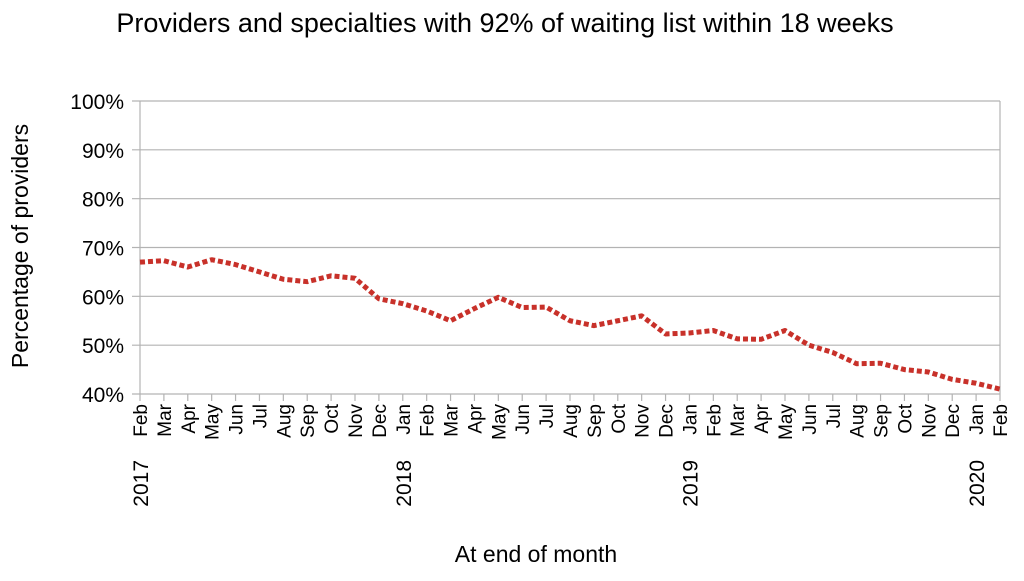  Describe the element at coordinates (103, 346) in the screenshot. I see `y-tick-label: 50%` at that location.